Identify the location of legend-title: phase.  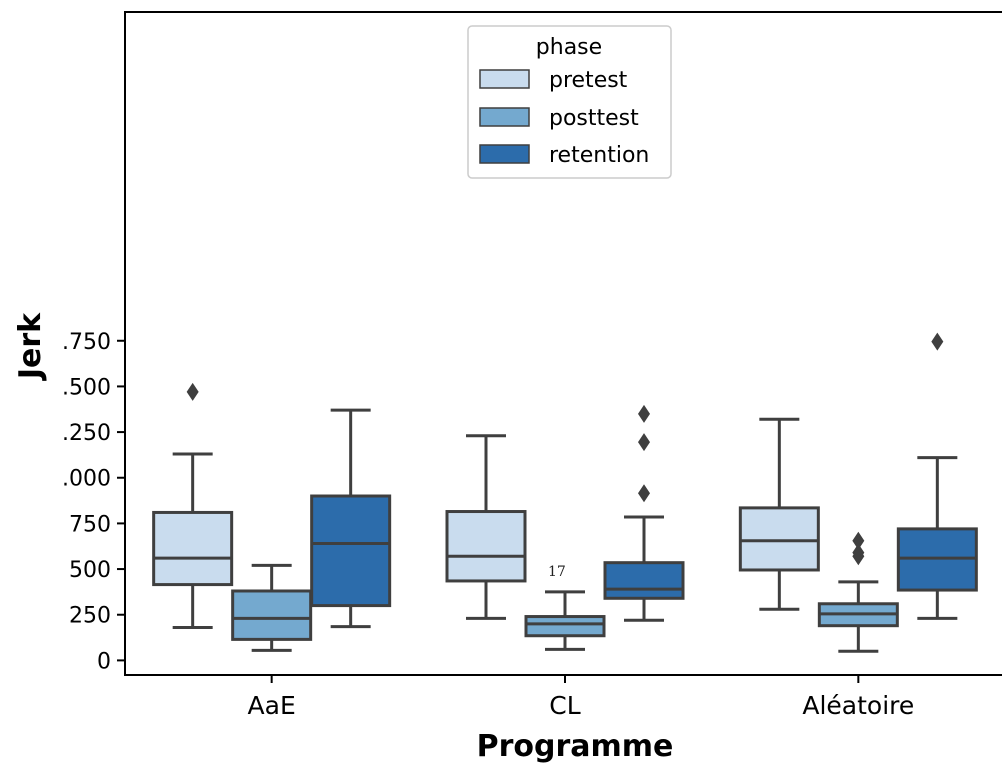
(569, 47).